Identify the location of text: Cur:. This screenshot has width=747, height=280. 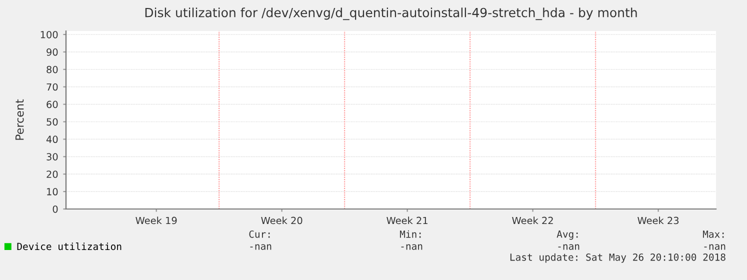
(259, 234).